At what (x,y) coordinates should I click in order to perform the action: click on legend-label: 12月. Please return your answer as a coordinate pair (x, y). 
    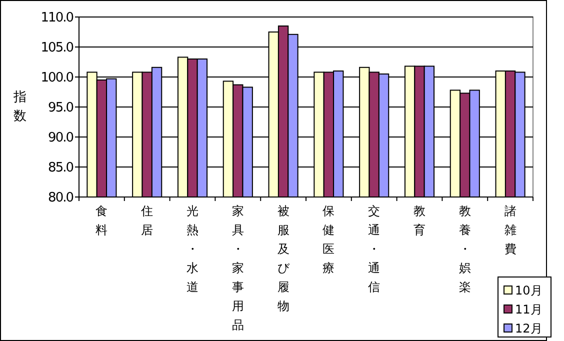
    Looking at the image, I should click on (528, 329).